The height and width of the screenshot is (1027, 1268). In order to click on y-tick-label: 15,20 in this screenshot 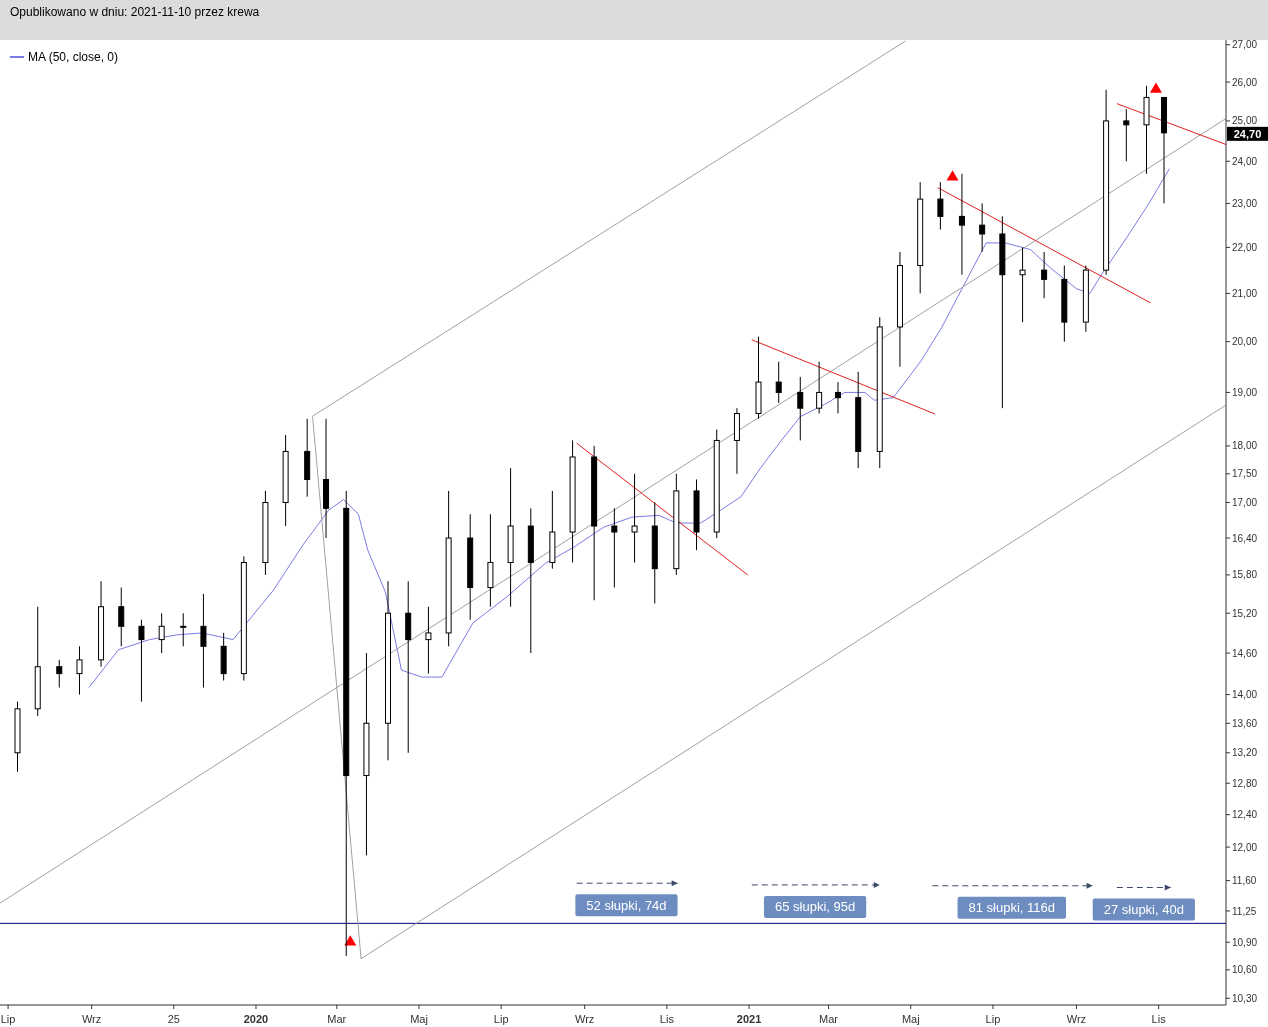, I will do `click(1245, 613)`.